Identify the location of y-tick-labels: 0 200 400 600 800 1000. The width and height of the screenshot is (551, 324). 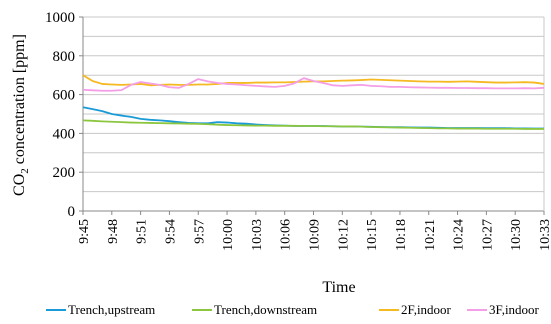
(60, 115).